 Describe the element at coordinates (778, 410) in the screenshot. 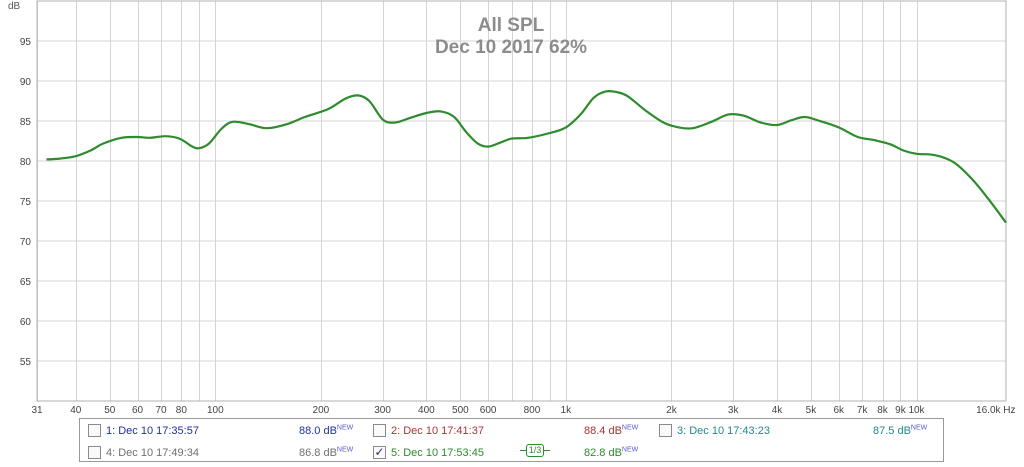

I see `x-tick-label-4000: 4k` at that location.